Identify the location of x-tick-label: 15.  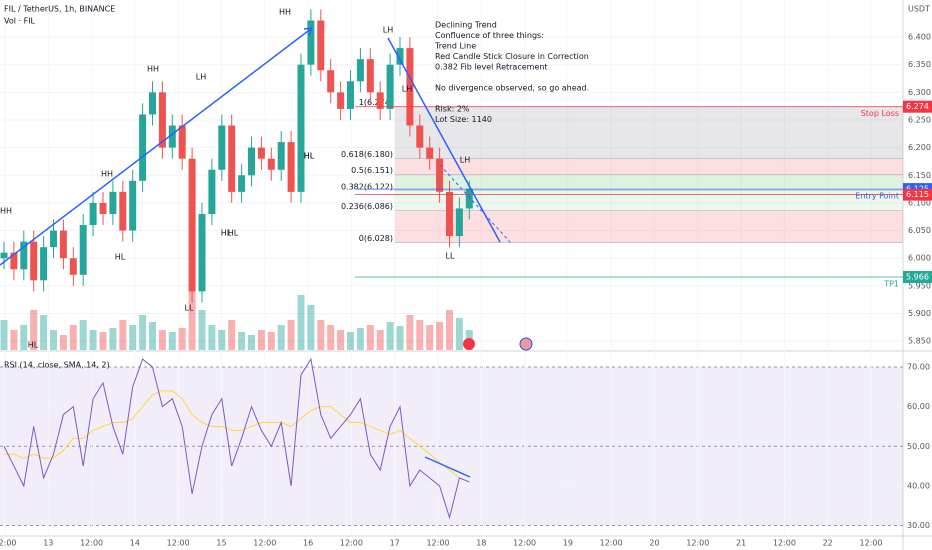
(221, 543).